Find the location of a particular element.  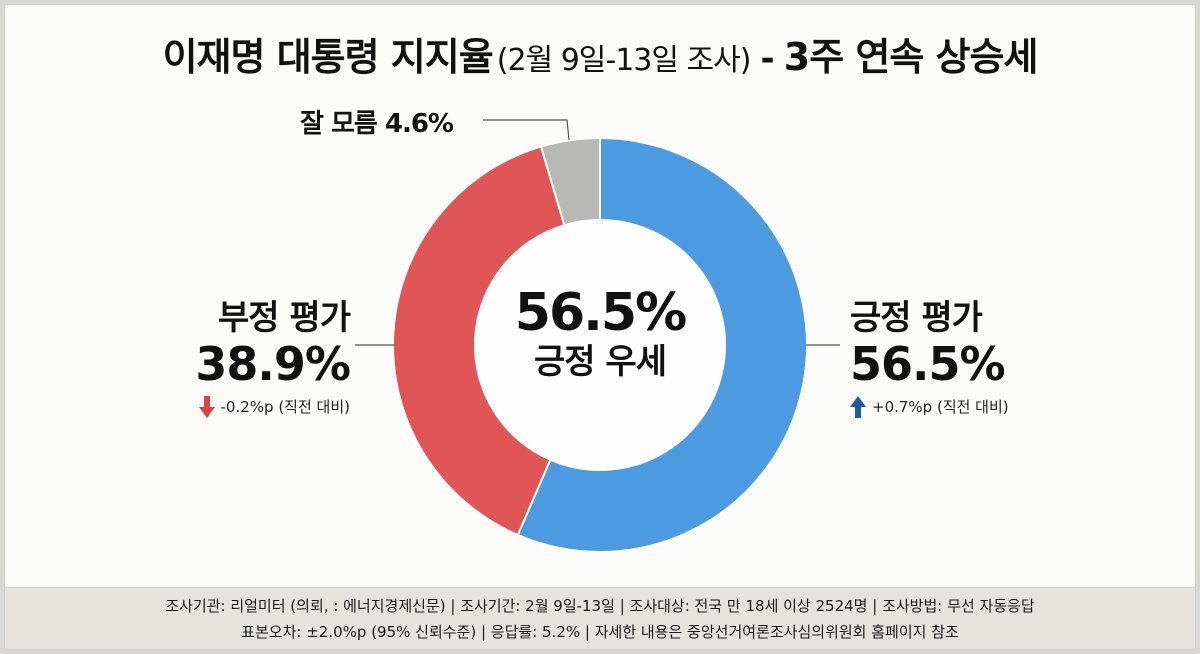

leader-line-dont-know is located at coordinates (526, 130).